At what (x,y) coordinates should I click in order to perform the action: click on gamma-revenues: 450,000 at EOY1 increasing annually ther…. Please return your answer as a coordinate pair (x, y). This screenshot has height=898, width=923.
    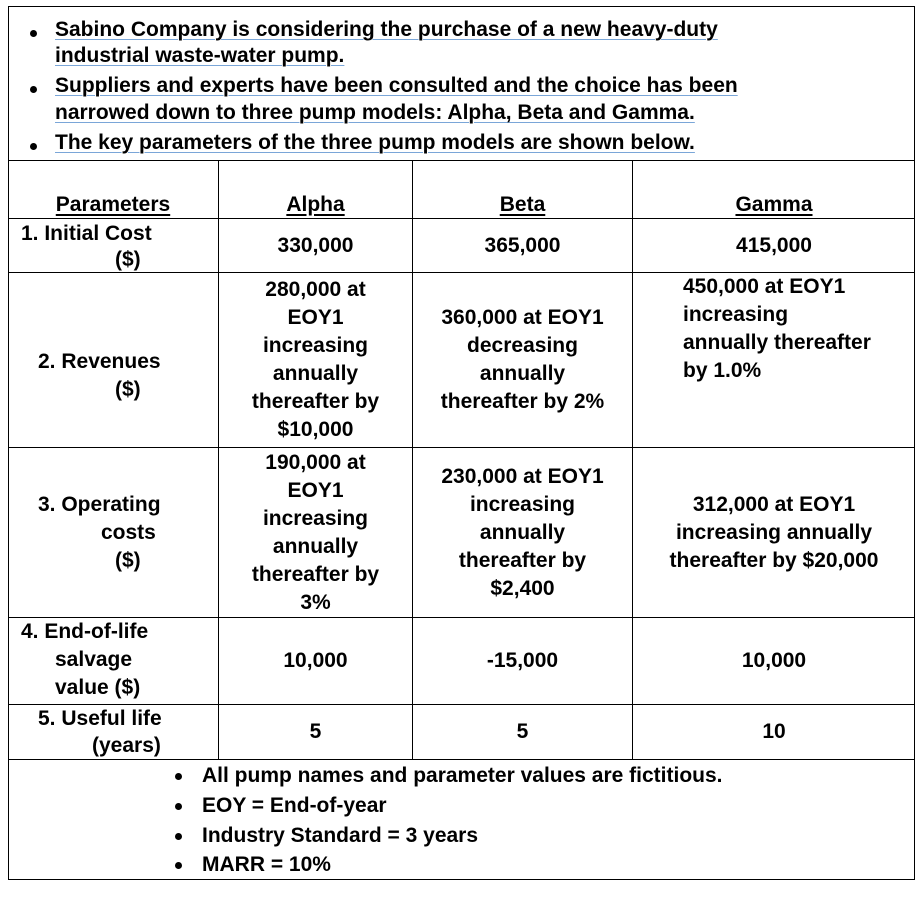
    Looking at the image, I should click on (774, 360).